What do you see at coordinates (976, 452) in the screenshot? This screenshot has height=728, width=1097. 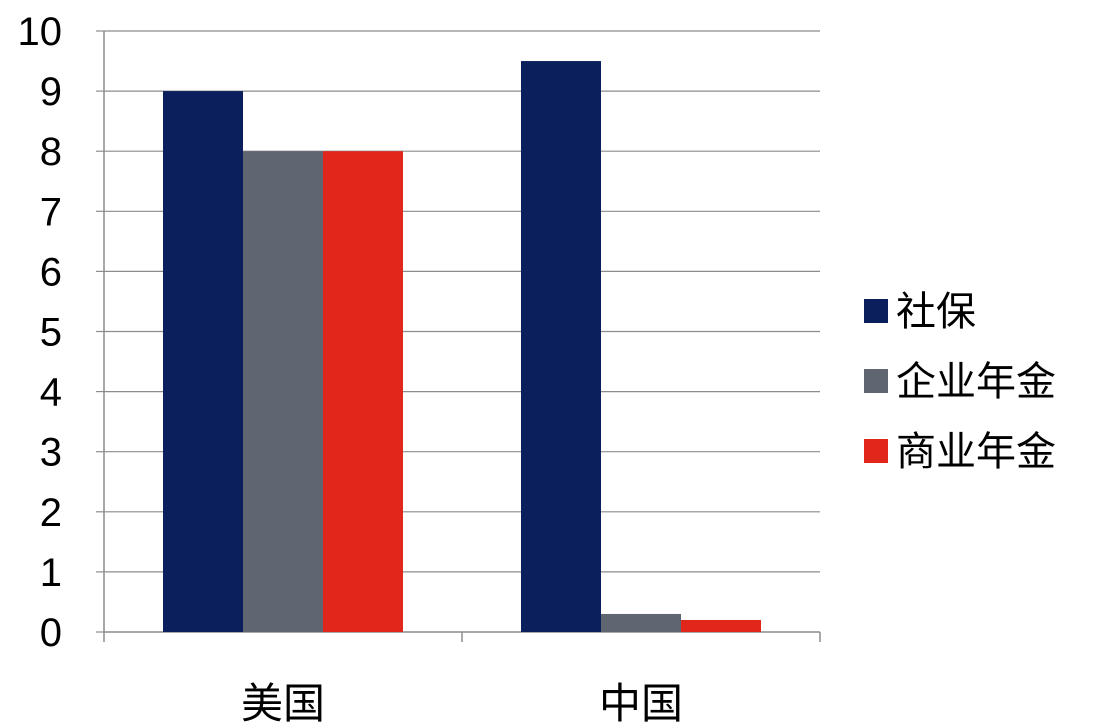 I see `legend-label: 商业年金` at bounding box center [976, 452].